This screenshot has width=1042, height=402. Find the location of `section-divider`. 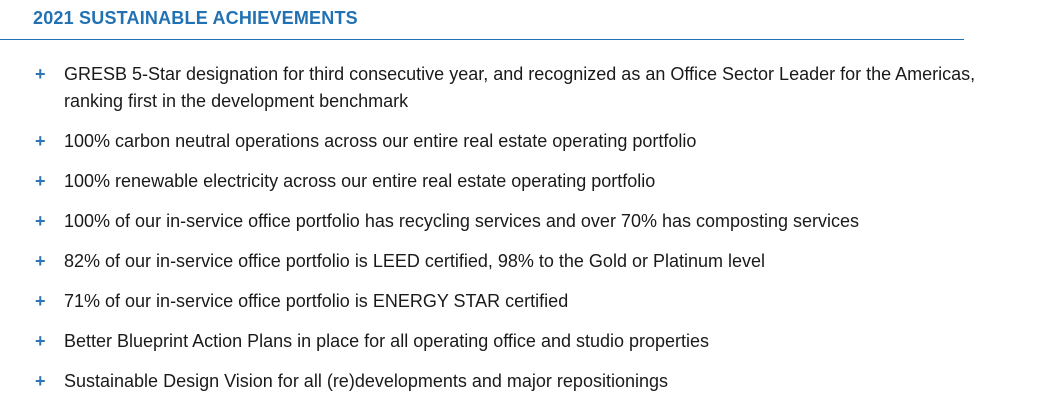

section-divider is located at coordinates (482, 39).